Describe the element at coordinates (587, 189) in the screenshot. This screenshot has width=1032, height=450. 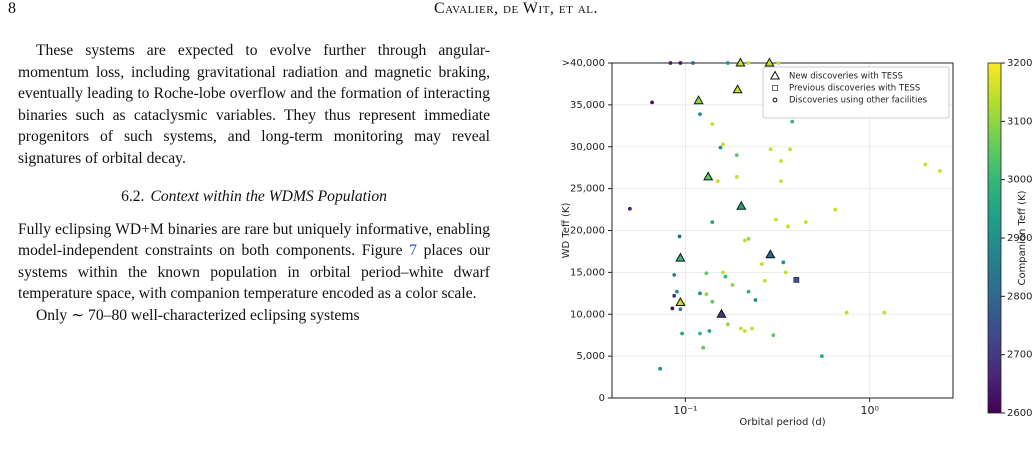
I see `y-tick-label: 25,000` at that location.